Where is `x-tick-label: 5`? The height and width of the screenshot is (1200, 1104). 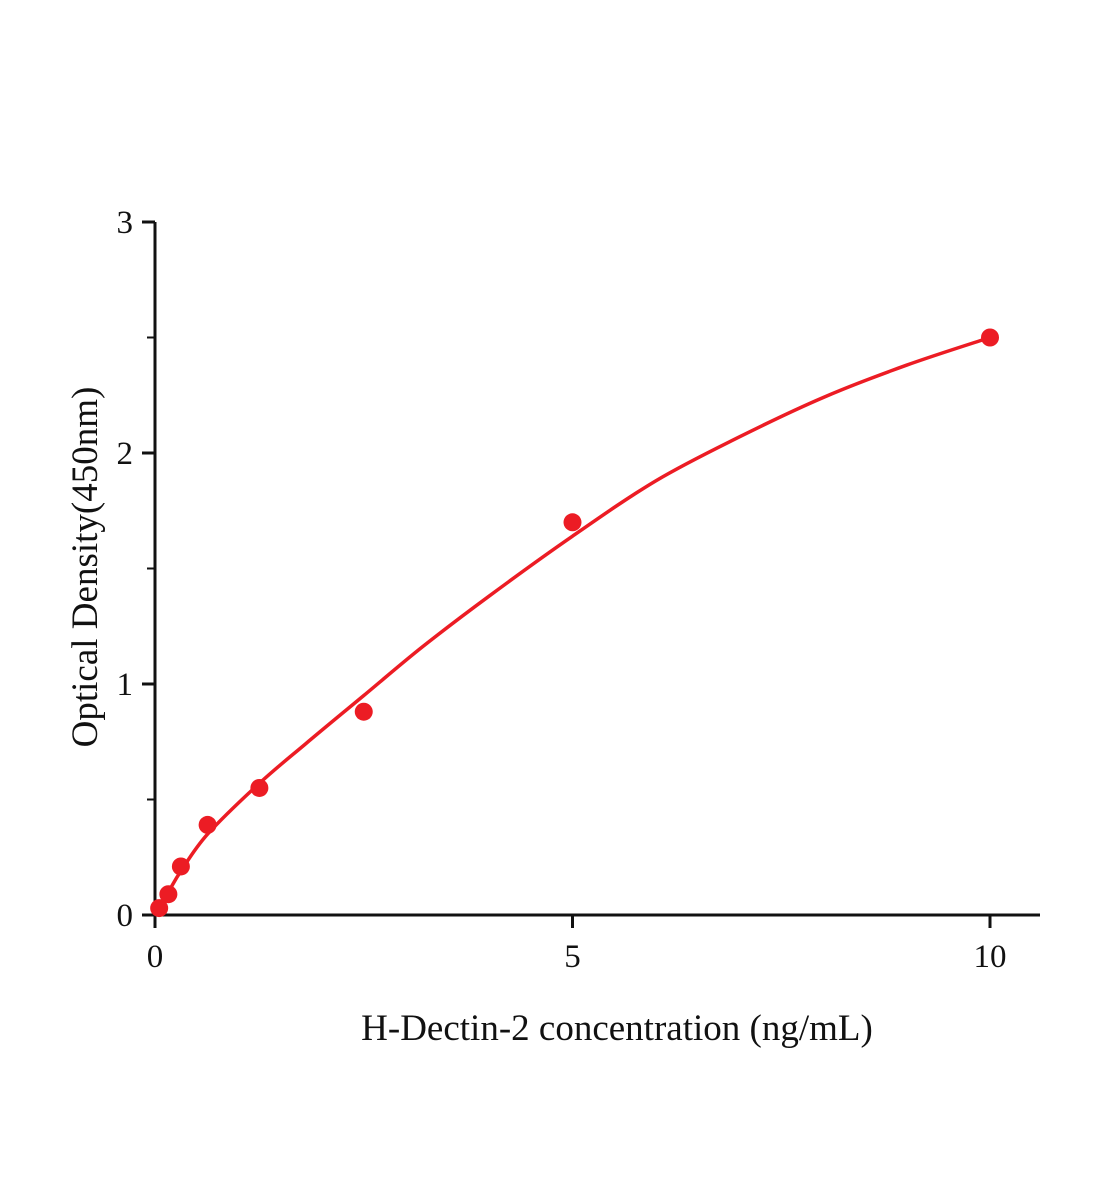 x-tick-label: 5 is located at coordinates (572, 957).